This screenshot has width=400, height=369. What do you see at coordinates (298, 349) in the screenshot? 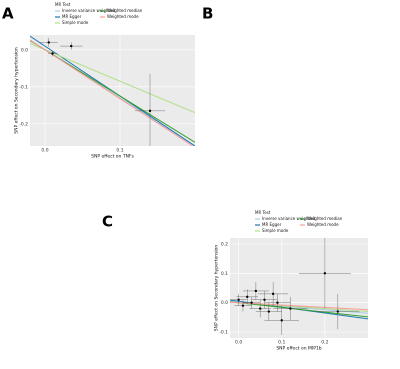
I see `x-axis-label: SNP effect on MIP1b` at bounding box center [298, 349].